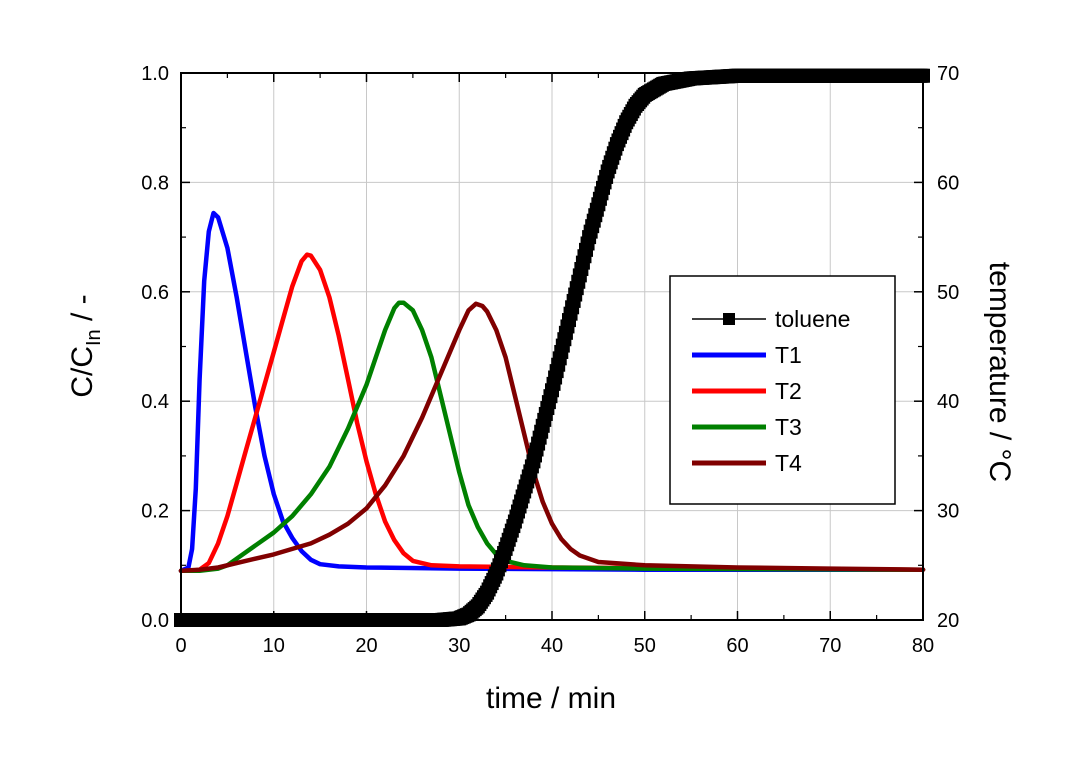 The image size is (1079, 780). I want to click on y-axis-title-subscript: In, so click(94, 337).